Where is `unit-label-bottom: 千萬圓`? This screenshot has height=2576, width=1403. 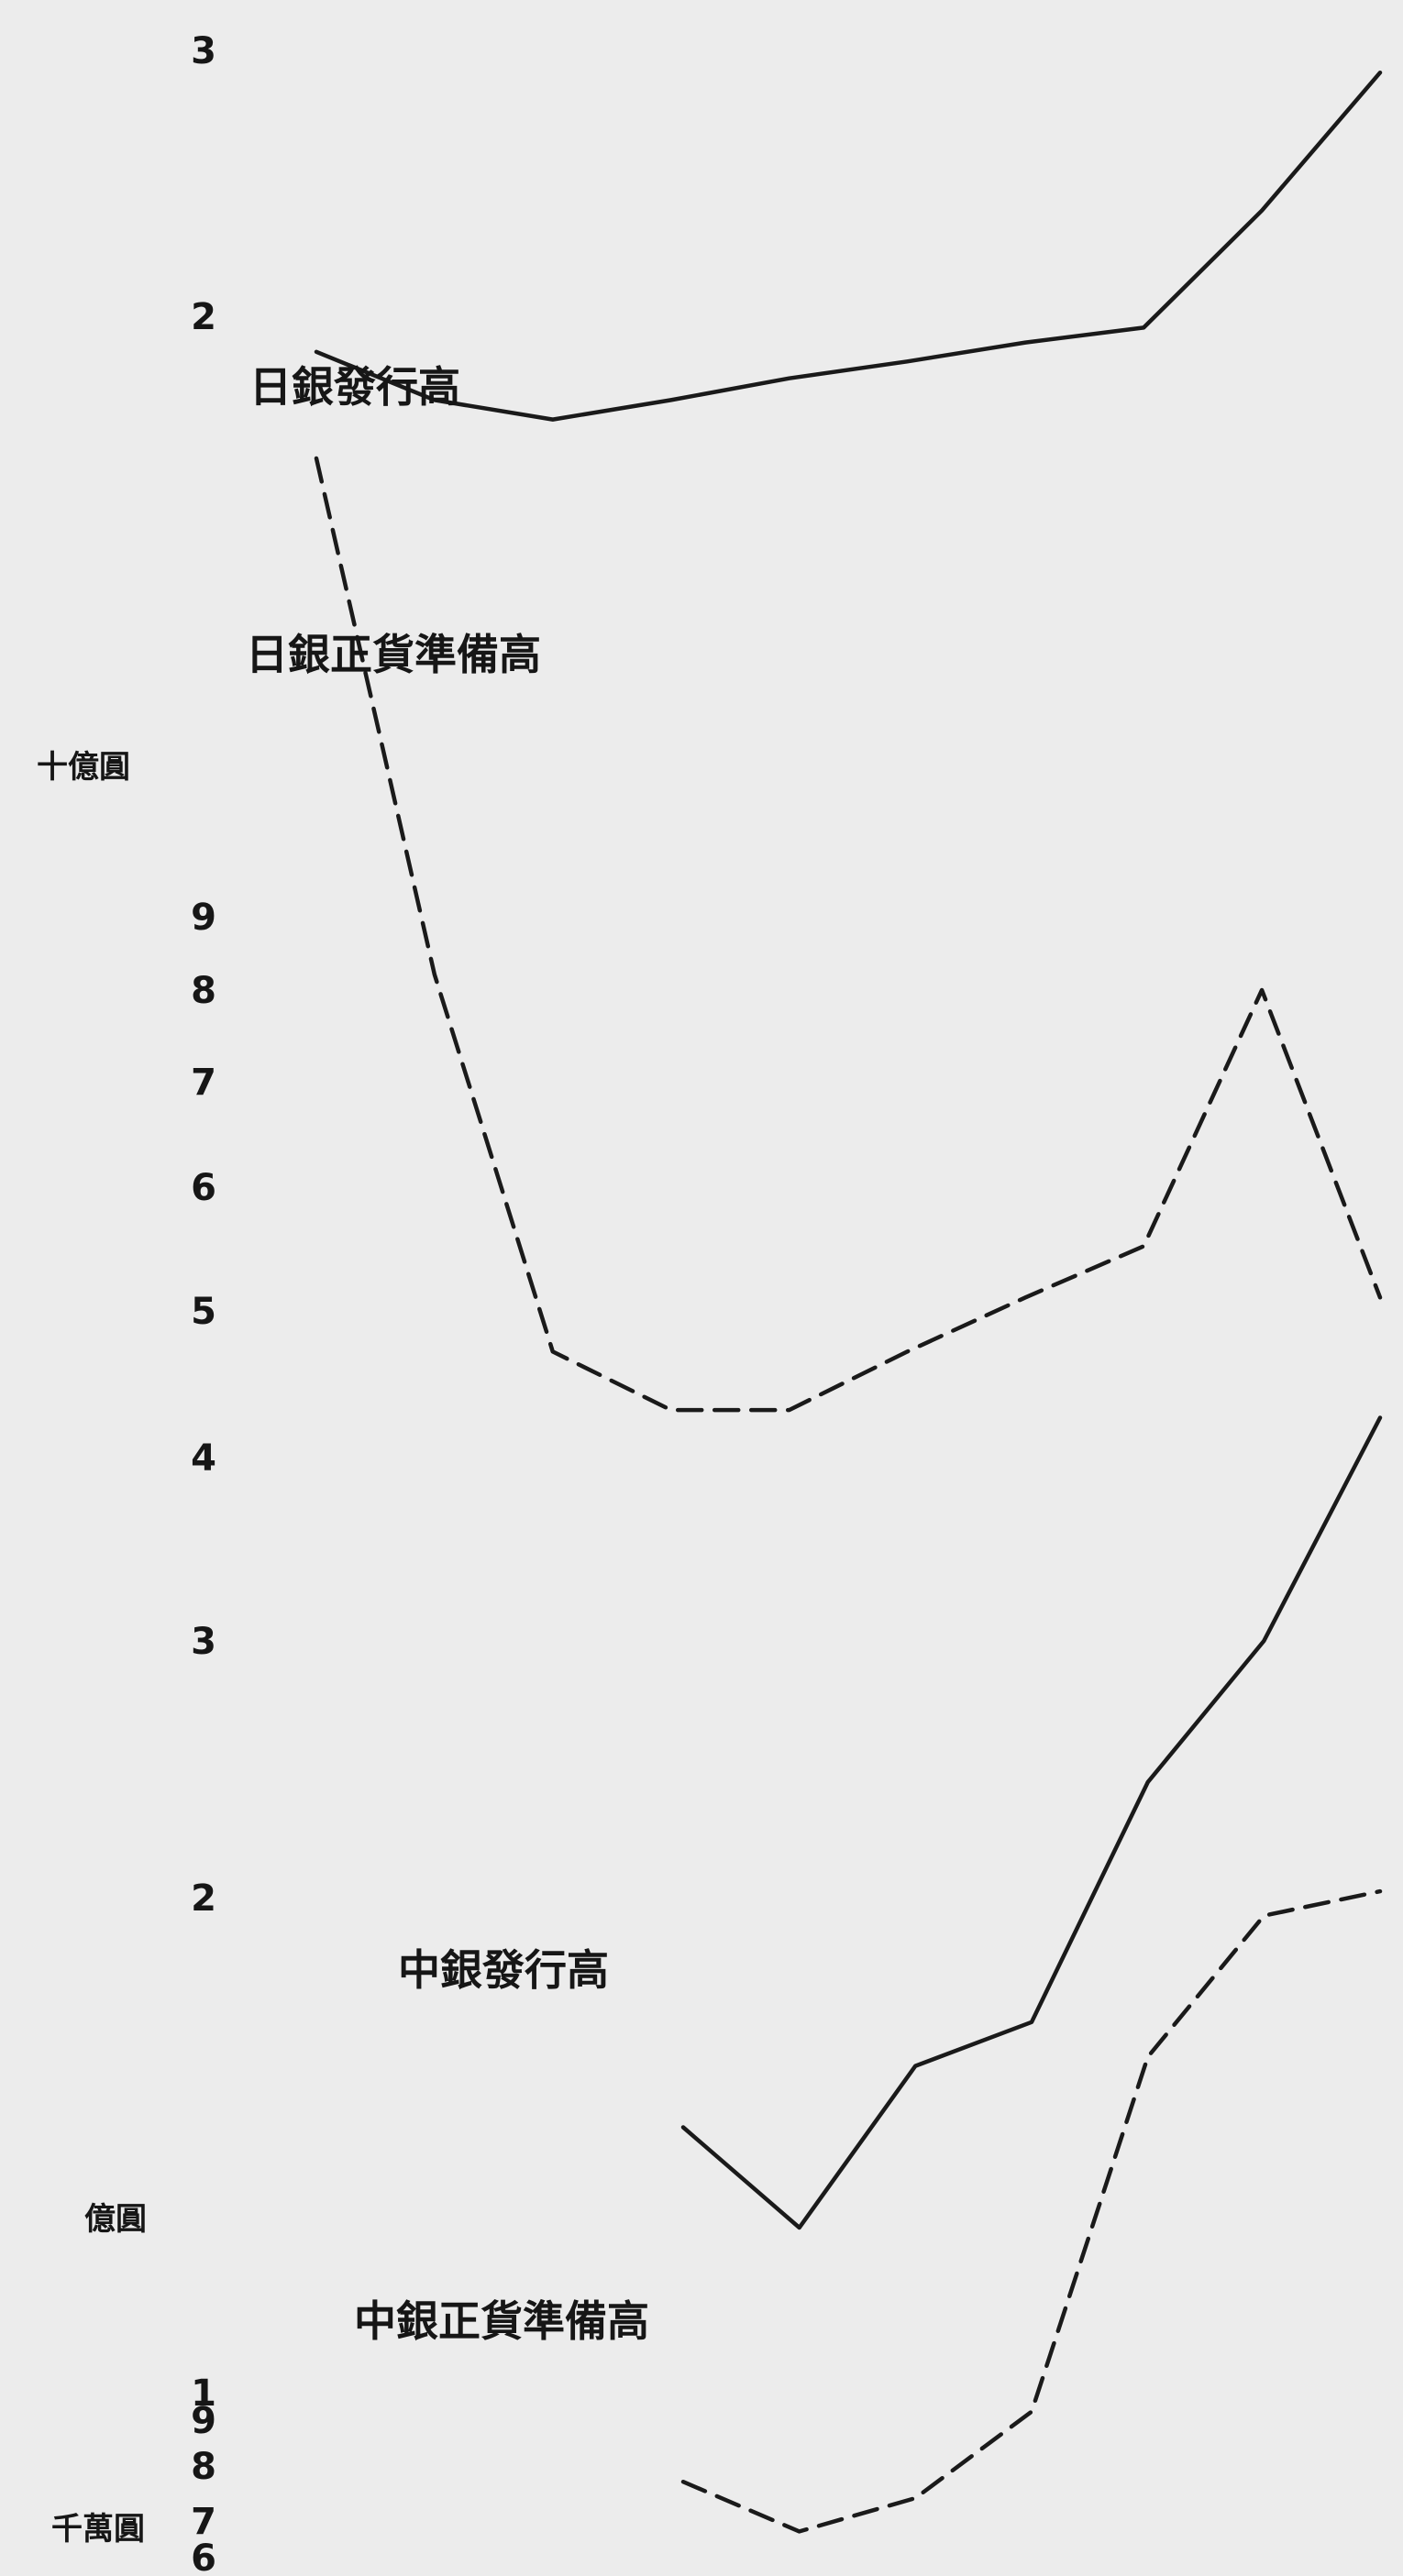
unit-label-bottom: 千萬圓 is located at coordinates (98, 2529).